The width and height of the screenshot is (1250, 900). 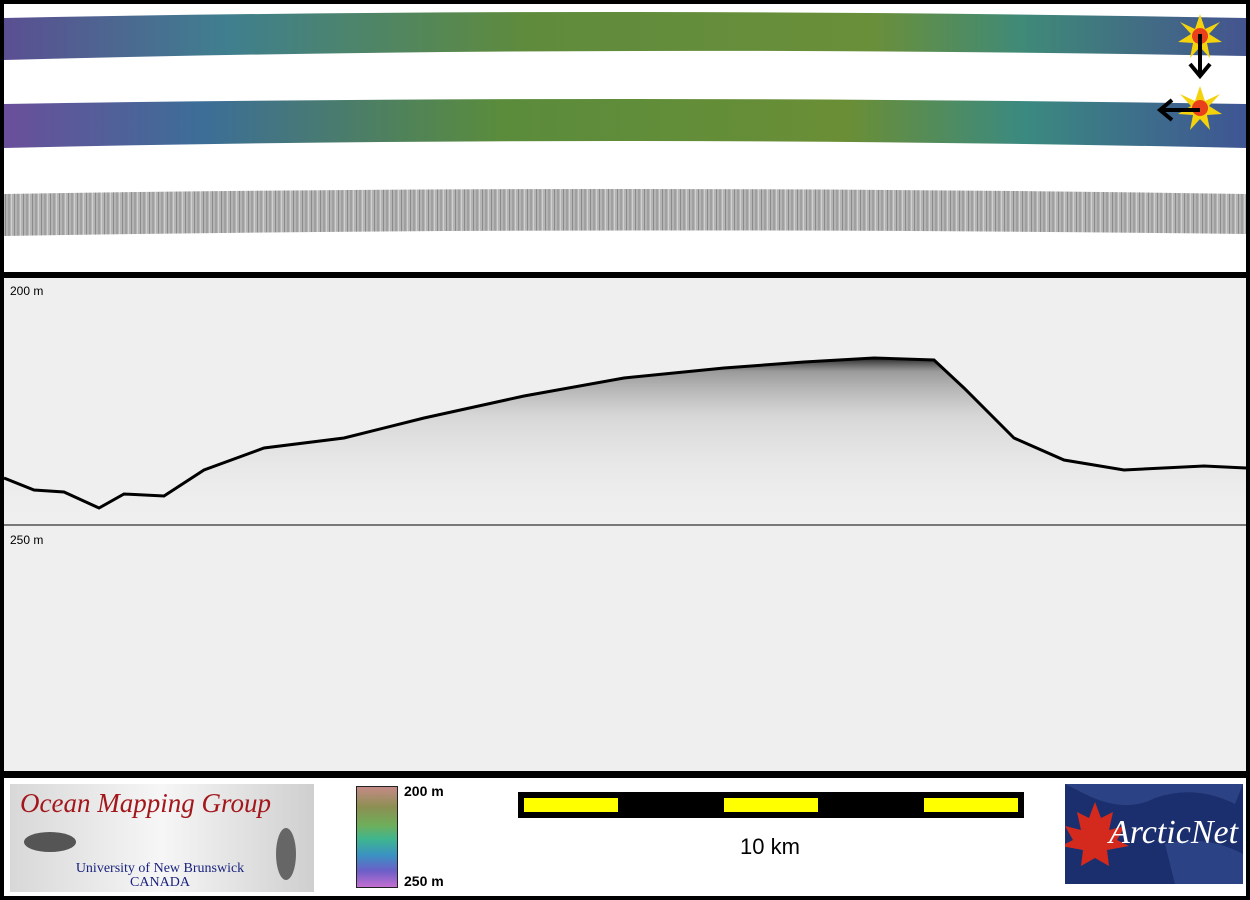 What do you see at coordinates (160, 868) in the screenshot?
I see `omg-subtitle-1: University of New Brunswick` at bounding box center [160, 868].